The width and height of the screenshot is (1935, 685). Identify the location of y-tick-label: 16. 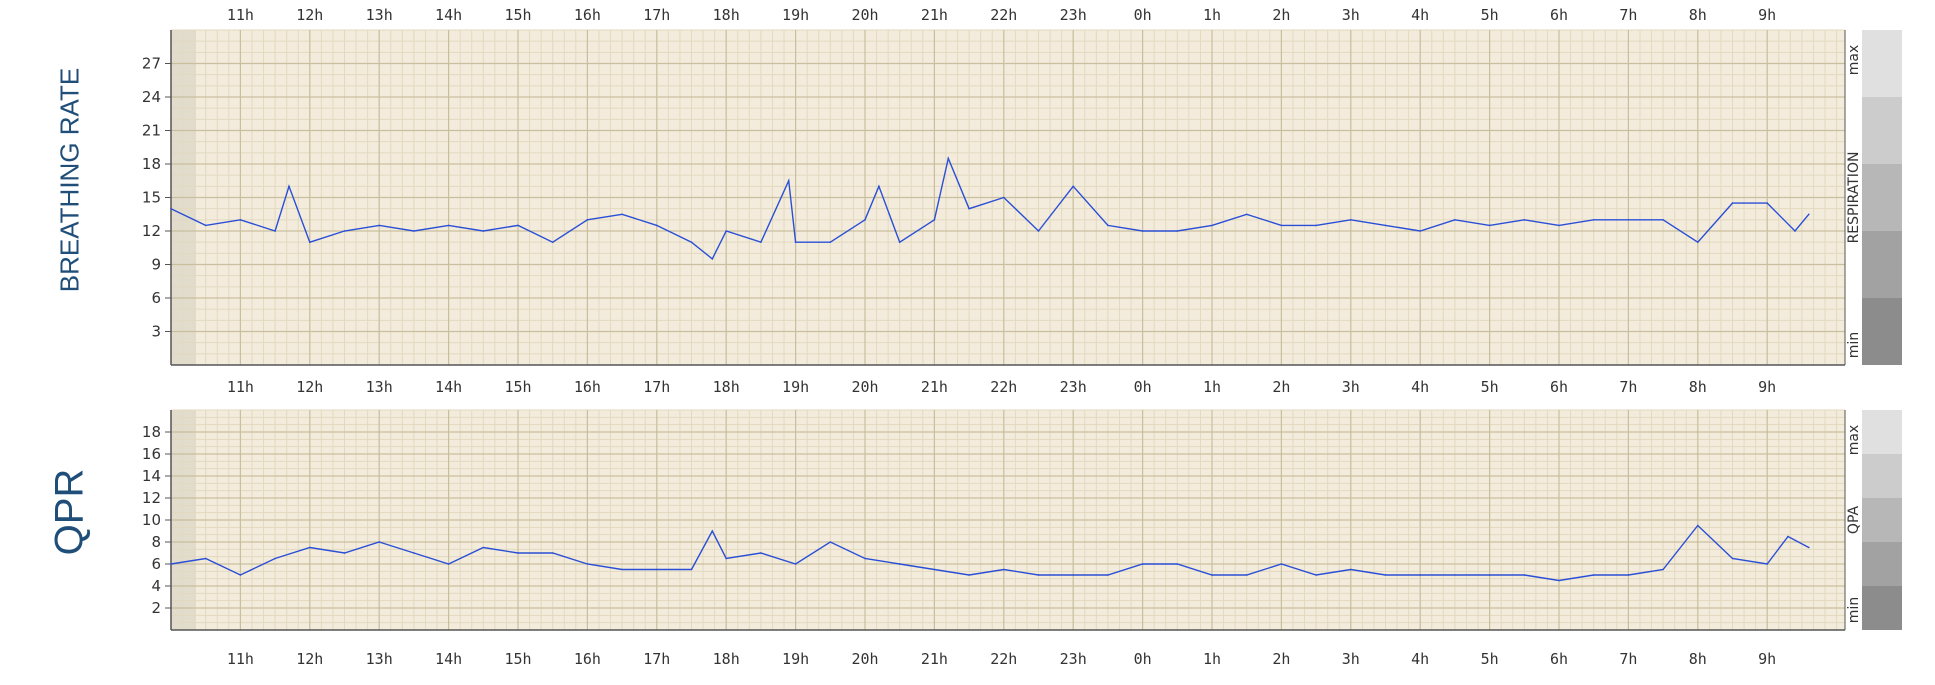
(151, 454).